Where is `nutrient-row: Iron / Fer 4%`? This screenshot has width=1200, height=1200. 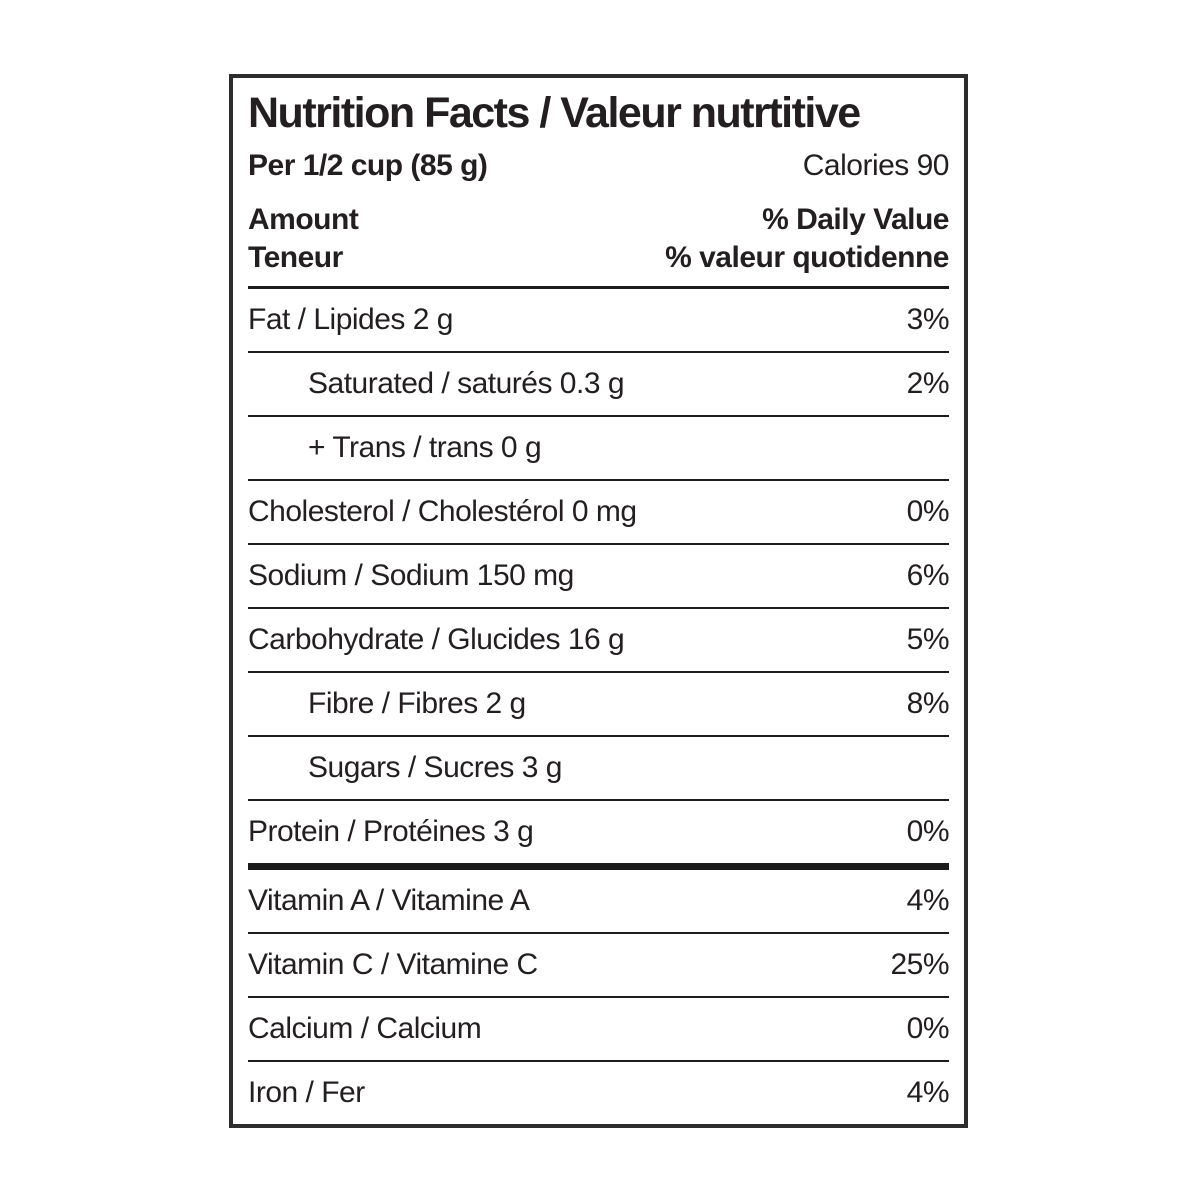 nutrient-row: Iron / Fer 4% is located at coordinates (599, 1092).